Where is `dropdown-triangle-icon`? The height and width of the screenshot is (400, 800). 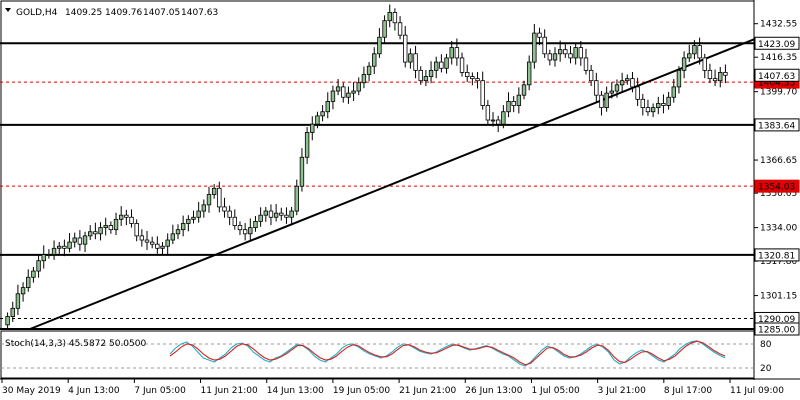
dropdown-triangle-icon is located at coordinates (8, 10).